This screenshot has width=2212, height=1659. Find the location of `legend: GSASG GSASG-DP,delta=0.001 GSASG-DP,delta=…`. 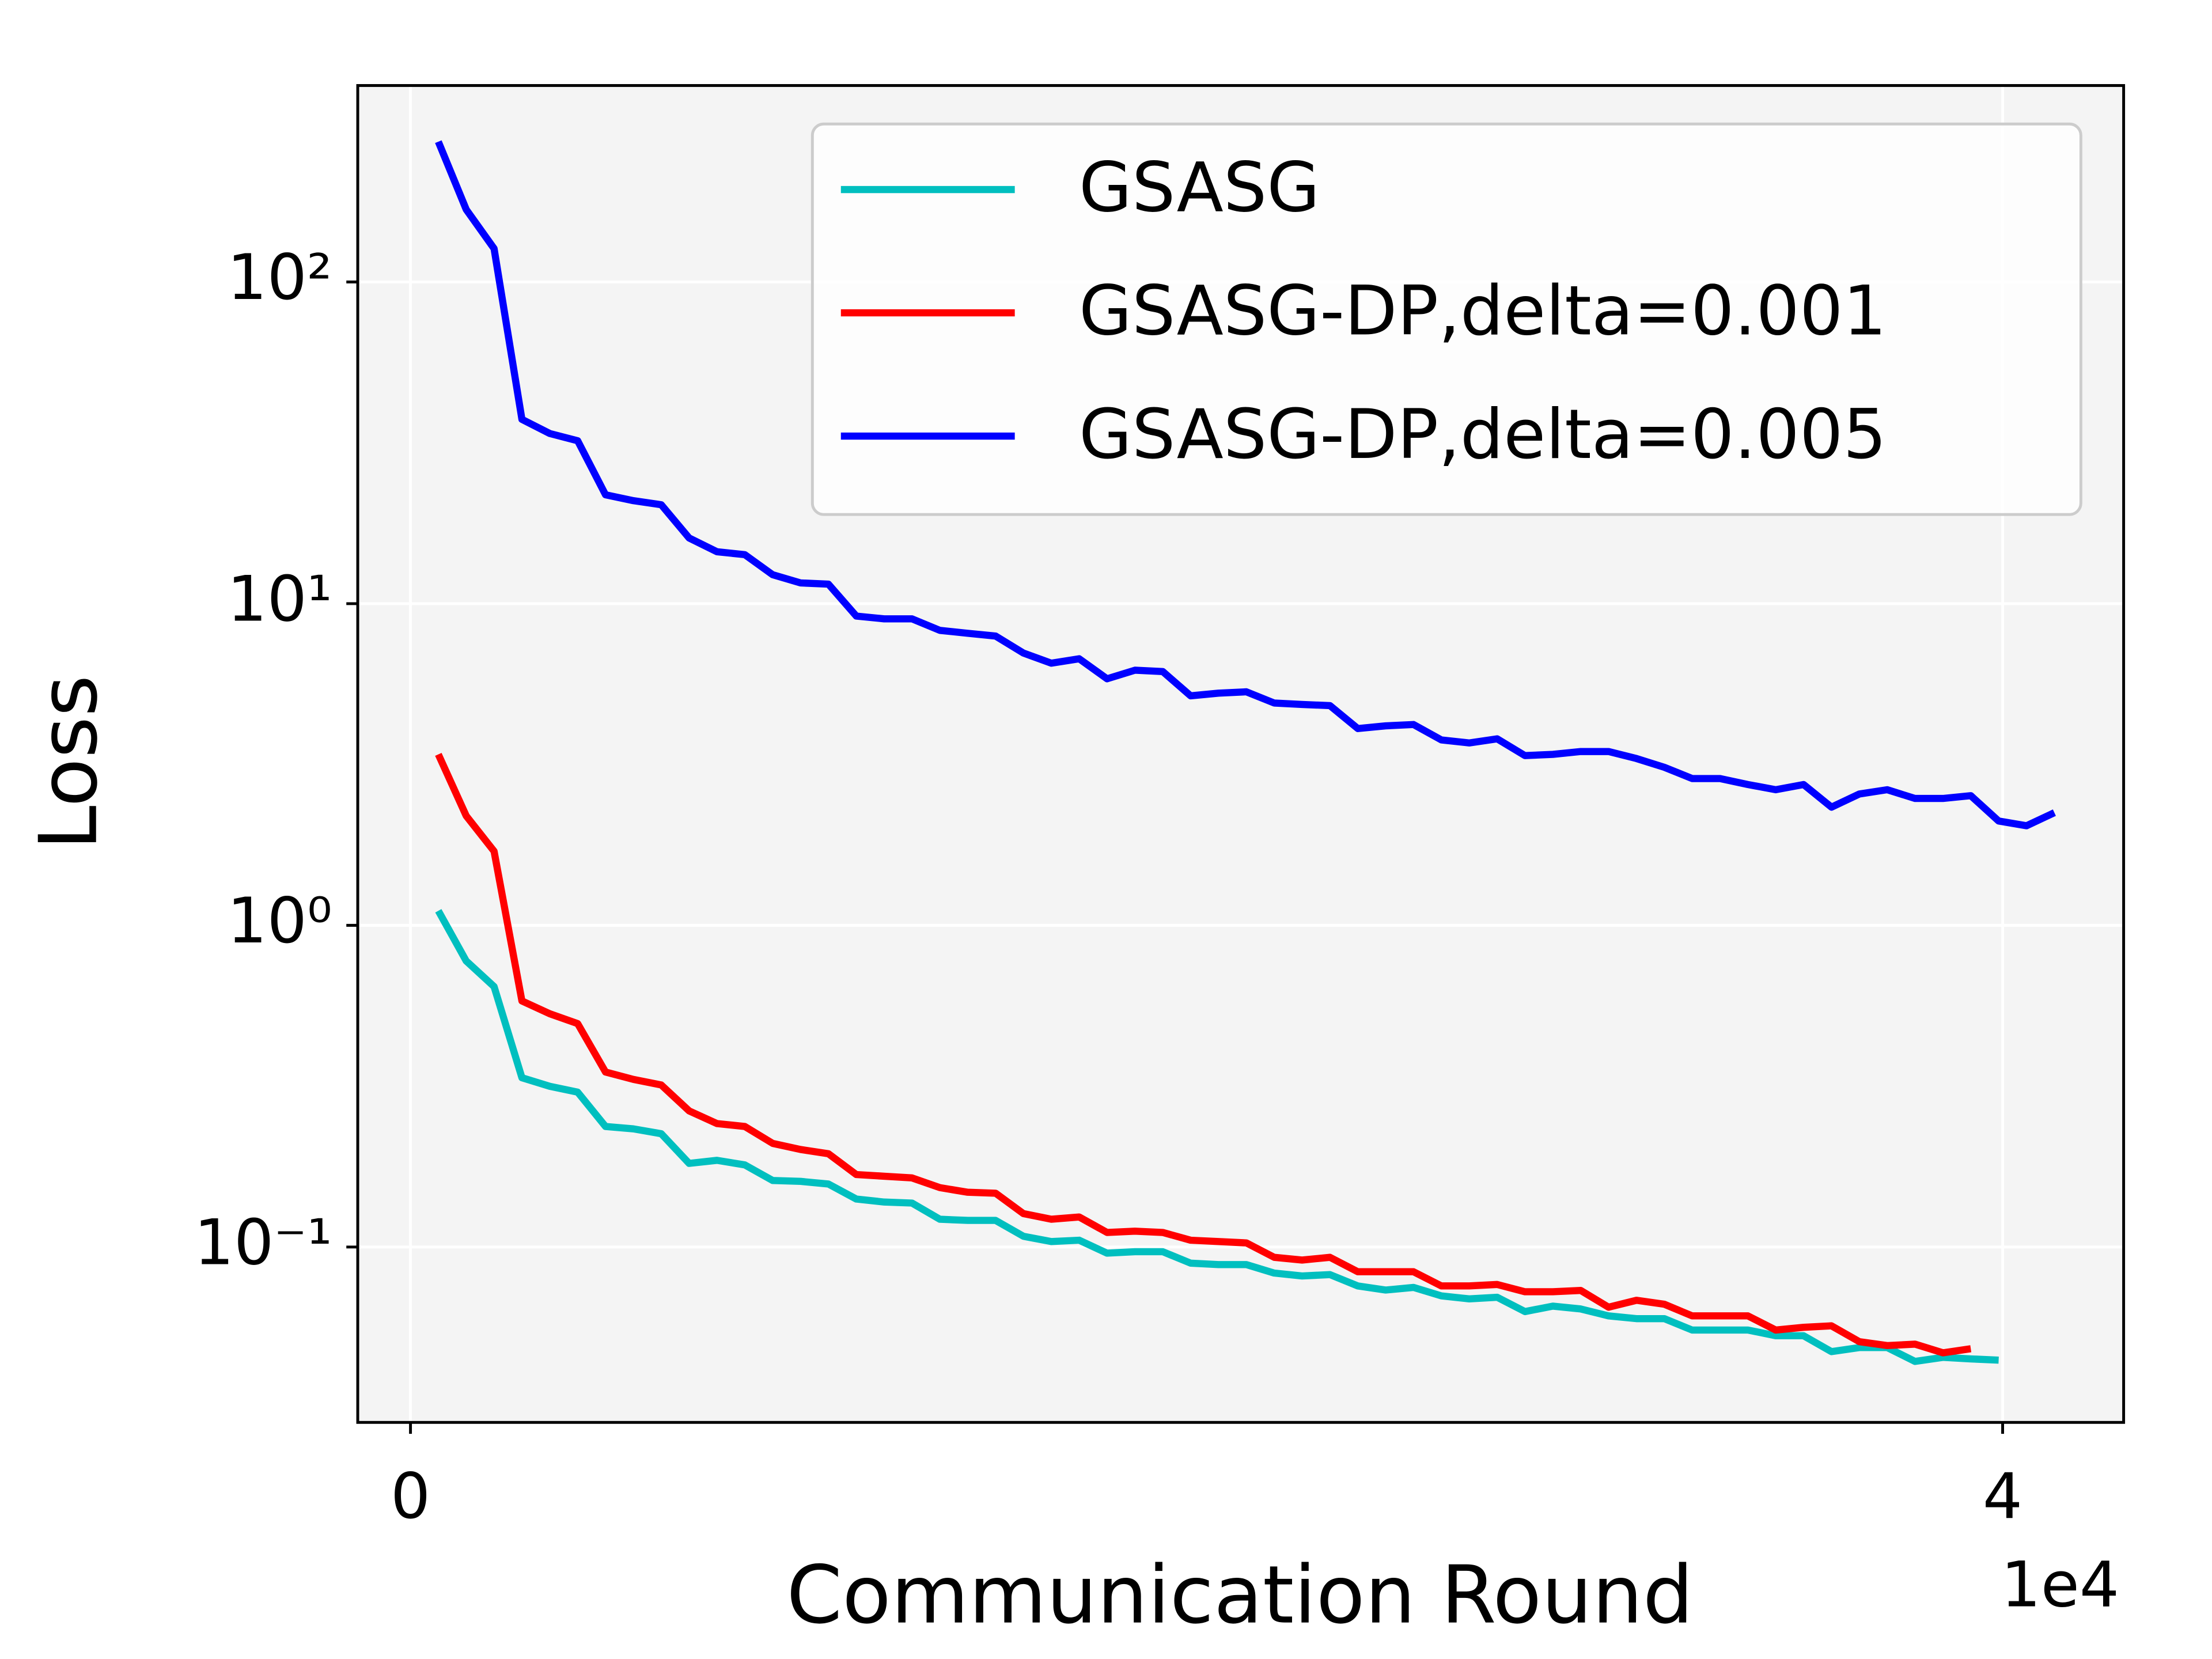

legend: GSASG GSASG-DP,delta=0.001 GSASG-DP,delta=… is located at coordinates (1446, 319).